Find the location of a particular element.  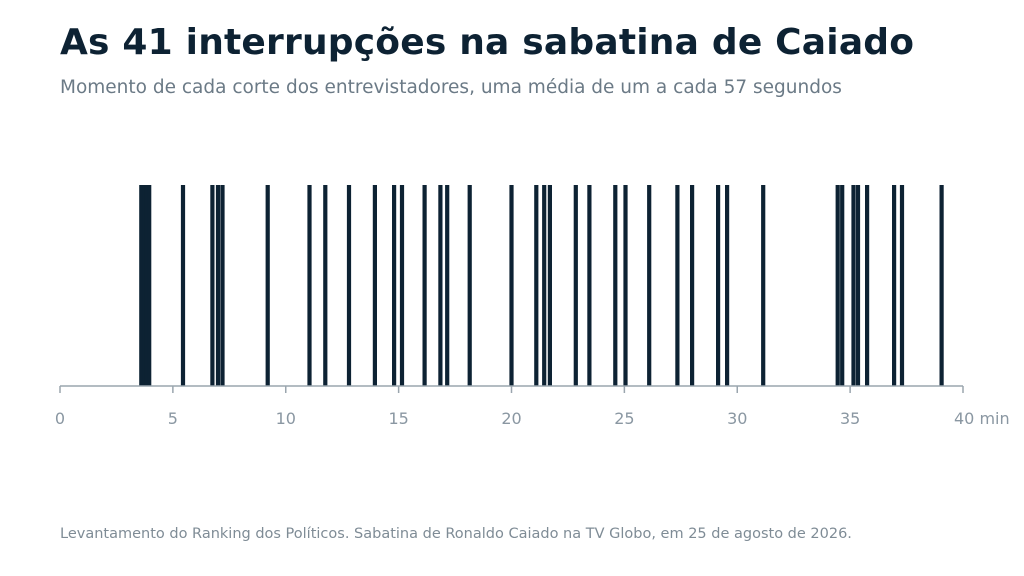

x-tick-label: 35 is located at coordinates (850, 418).